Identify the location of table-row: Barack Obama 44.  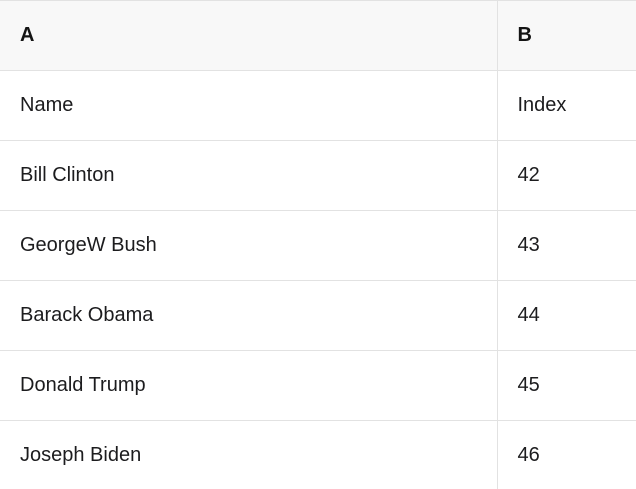
(318, 315).